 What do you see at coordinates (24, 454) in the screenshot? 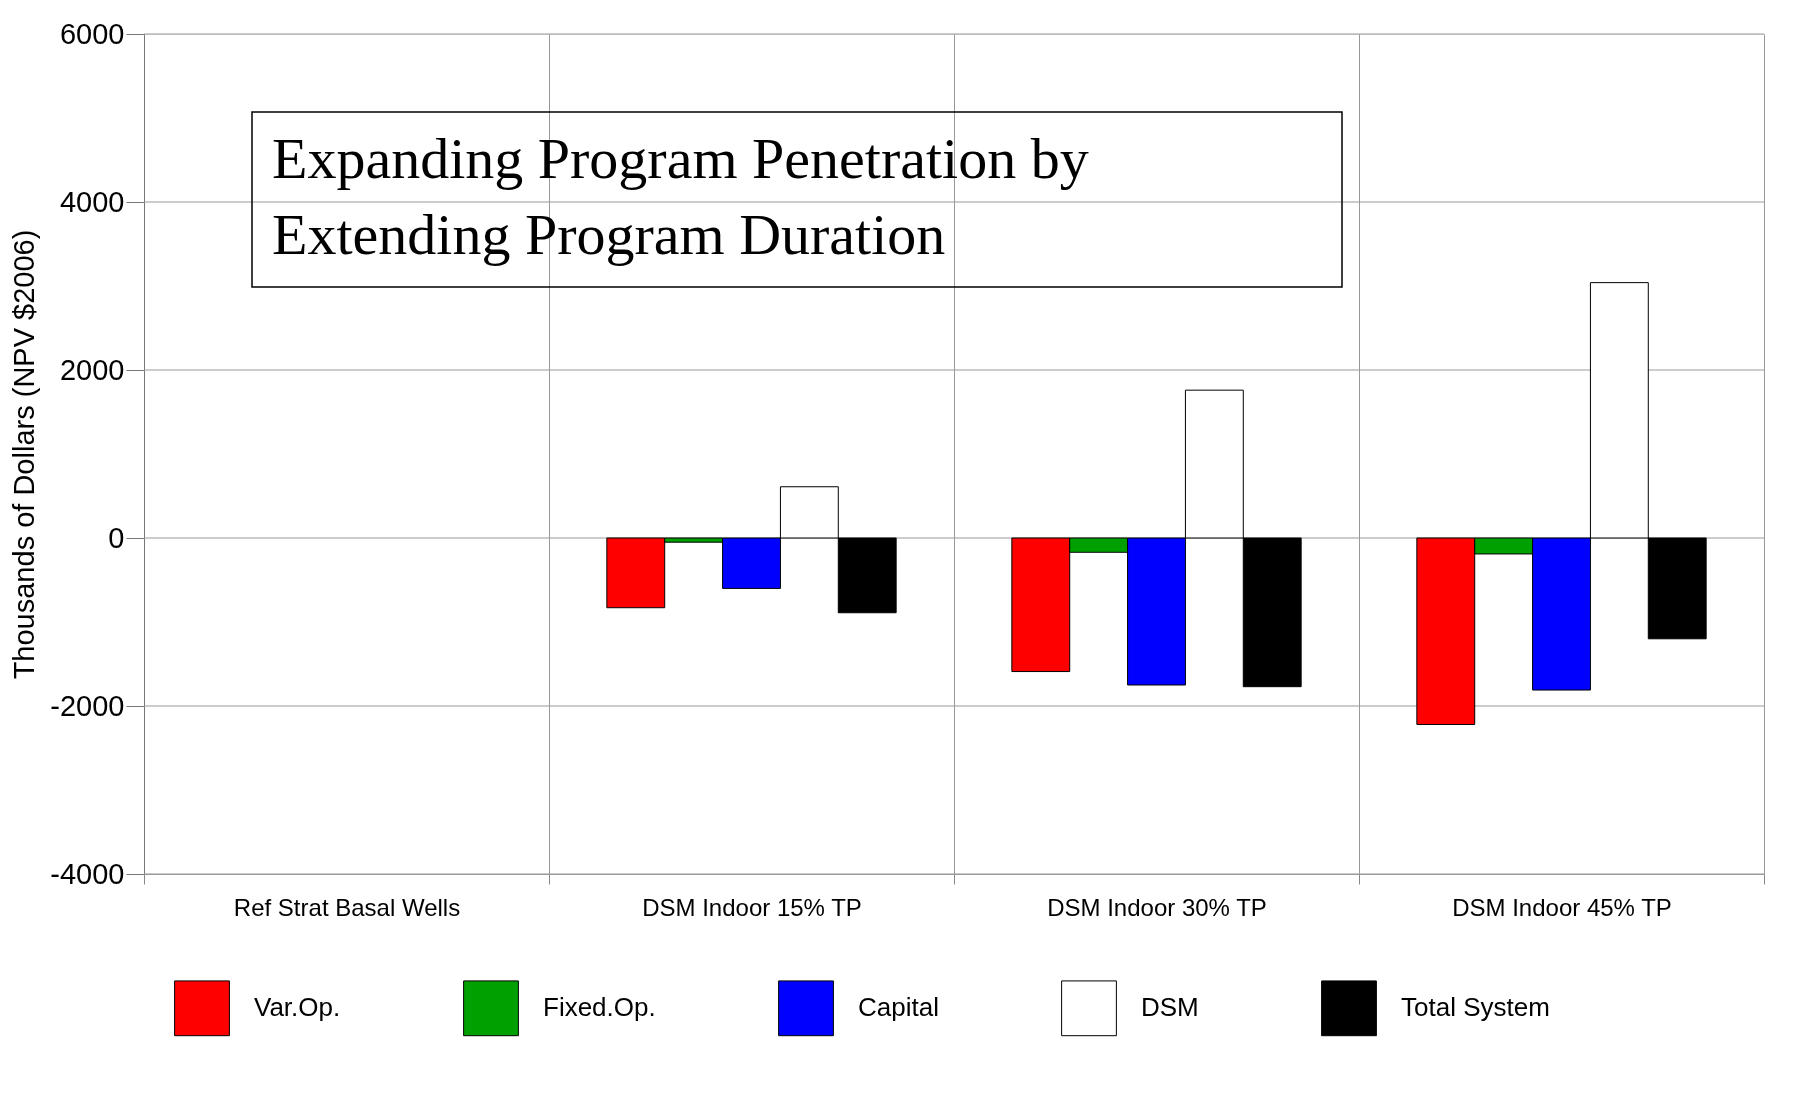
I see `y-axis-title: Thousands of Dollars (NPV $2006)` at bounding box center [24, 454].